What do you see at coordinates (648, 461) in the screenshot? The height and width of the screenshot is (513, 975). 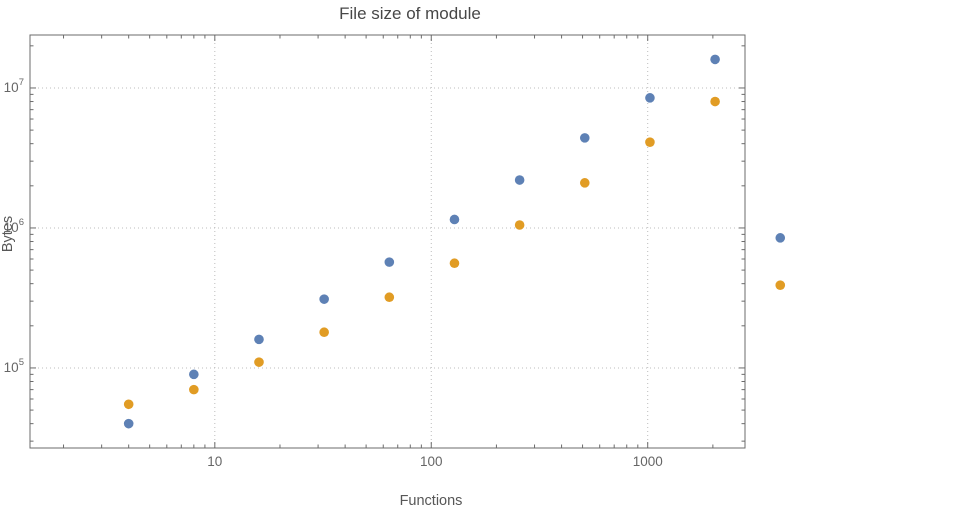 I see `x-tick-label: 1000` at bounding box center [648, 461].